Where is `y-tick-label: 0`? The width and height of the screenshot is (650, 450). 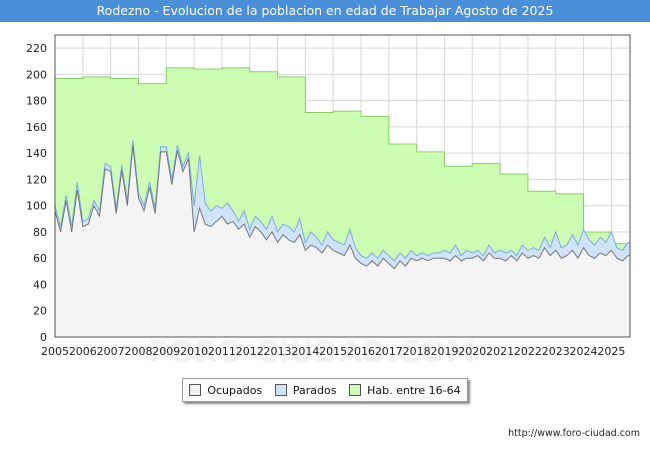 y-tick-label: 0 is located at coordinates (43, 337).